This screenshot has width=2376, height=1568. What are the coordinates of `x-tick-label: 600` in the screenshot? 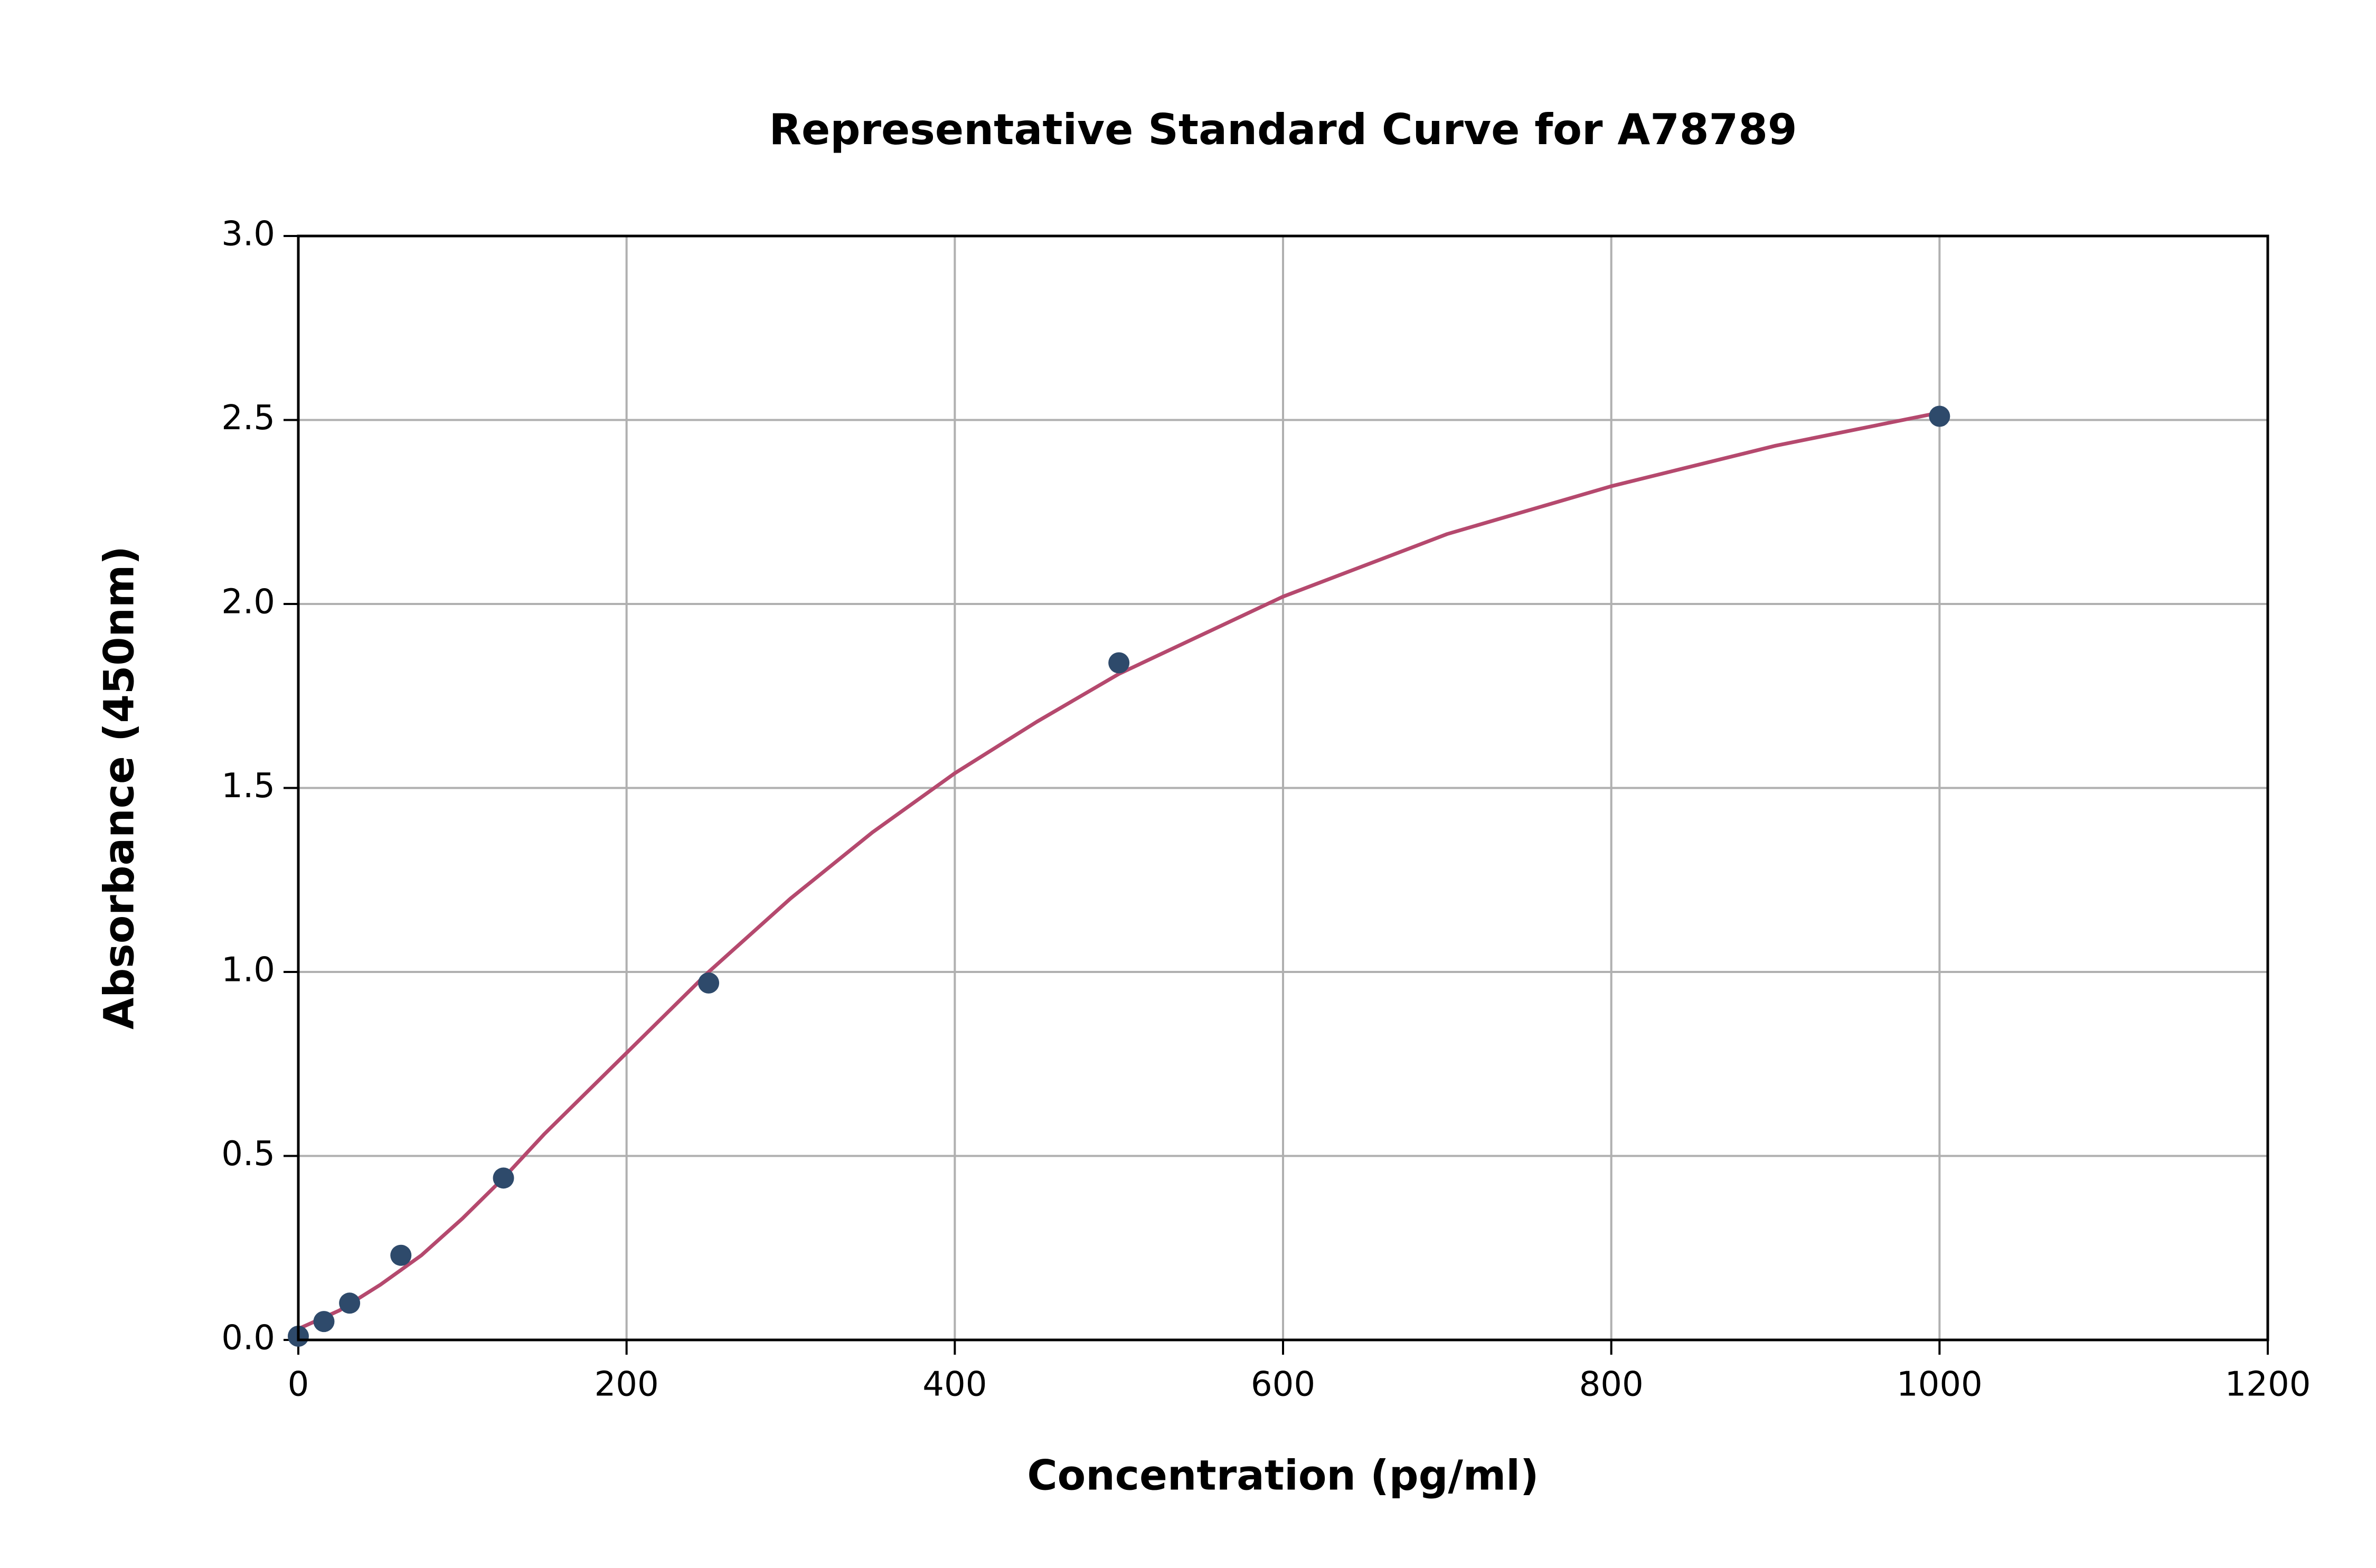 It's located at (1283, 1384).